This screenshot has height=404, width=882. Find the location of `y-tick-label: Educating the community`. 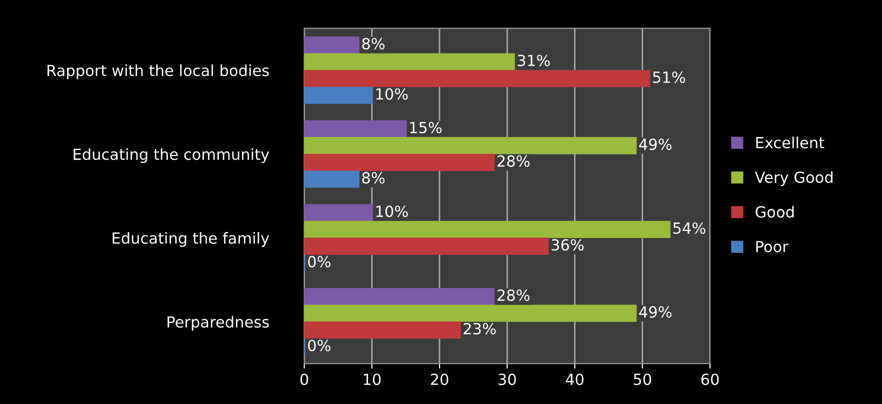

y-tick-label: Educating the community is located at coordinates (172, 156).